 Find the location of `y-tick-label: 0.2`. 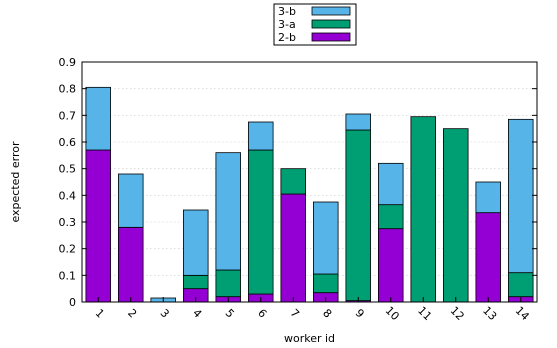

y-tick-label: 0.2 is located at coordinates (68, 249).